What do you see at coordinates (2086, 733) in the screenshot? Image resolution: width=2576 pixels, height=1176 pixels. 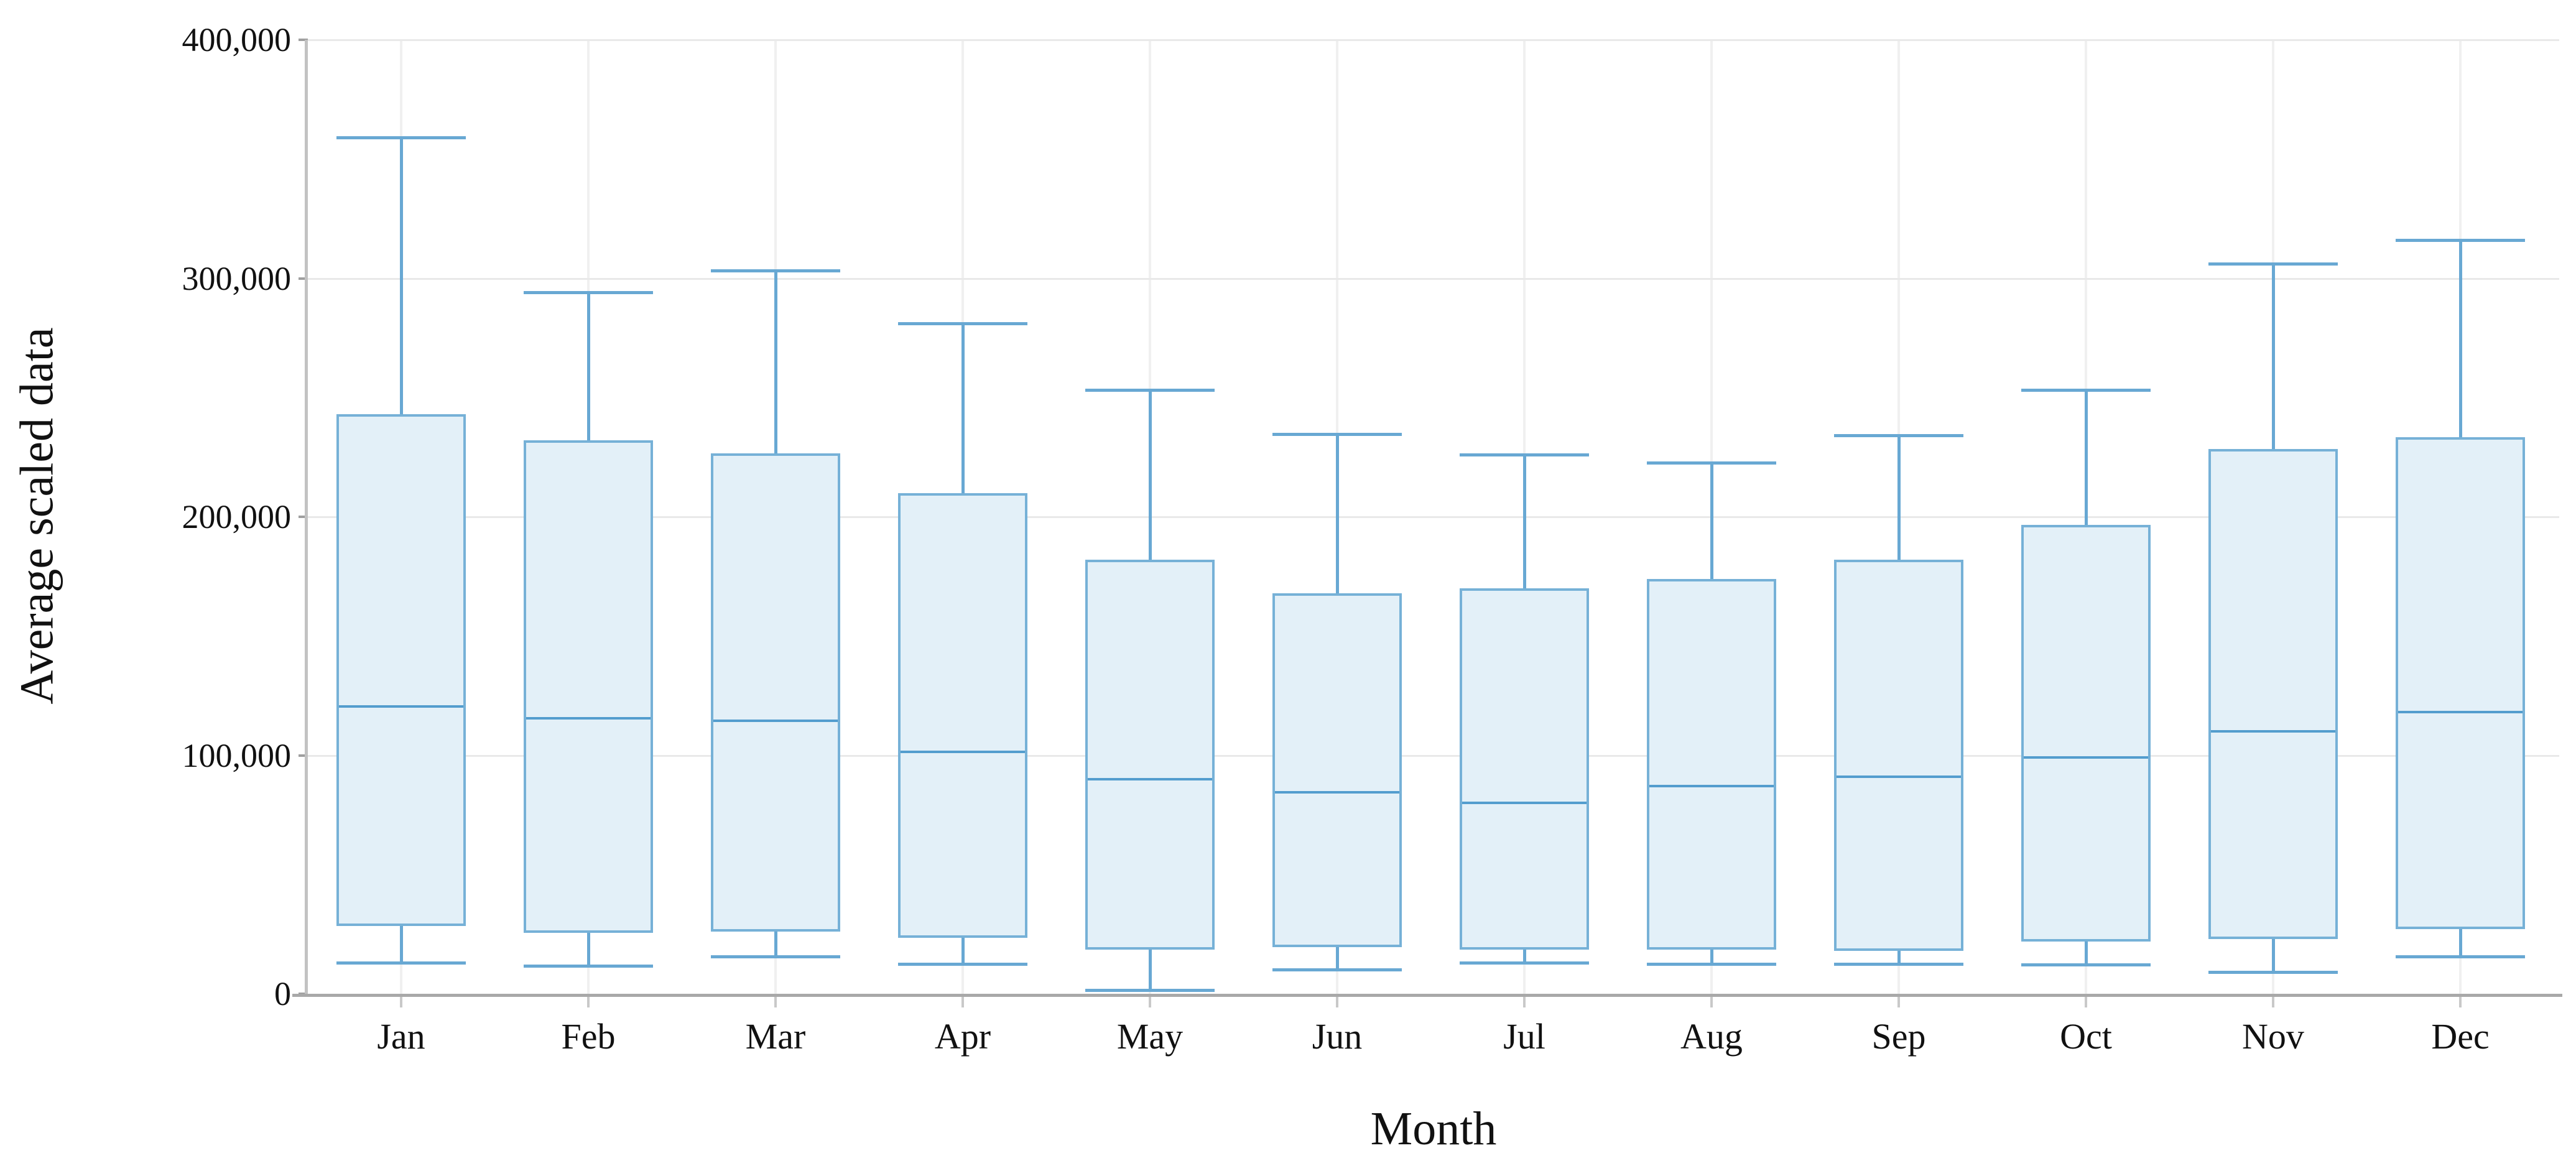 I see `boxplot-box-oct` at bounding box center [2086, 733].